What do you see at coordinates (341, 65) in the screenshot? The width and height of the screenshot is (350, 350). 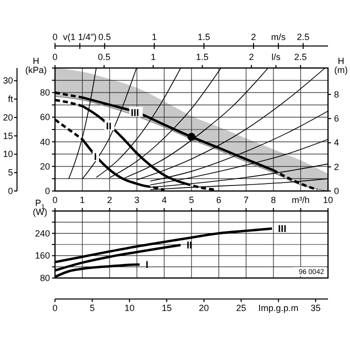 I see `y2-axis-title: H (m)` at bounding box center [341, 65].